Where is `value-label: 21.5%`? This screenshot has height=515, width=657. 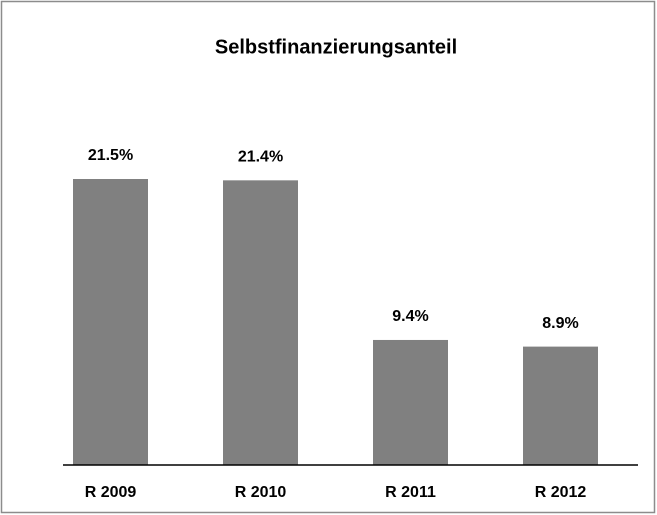
value-label: 21.5% is located at coordinates (110, 155).